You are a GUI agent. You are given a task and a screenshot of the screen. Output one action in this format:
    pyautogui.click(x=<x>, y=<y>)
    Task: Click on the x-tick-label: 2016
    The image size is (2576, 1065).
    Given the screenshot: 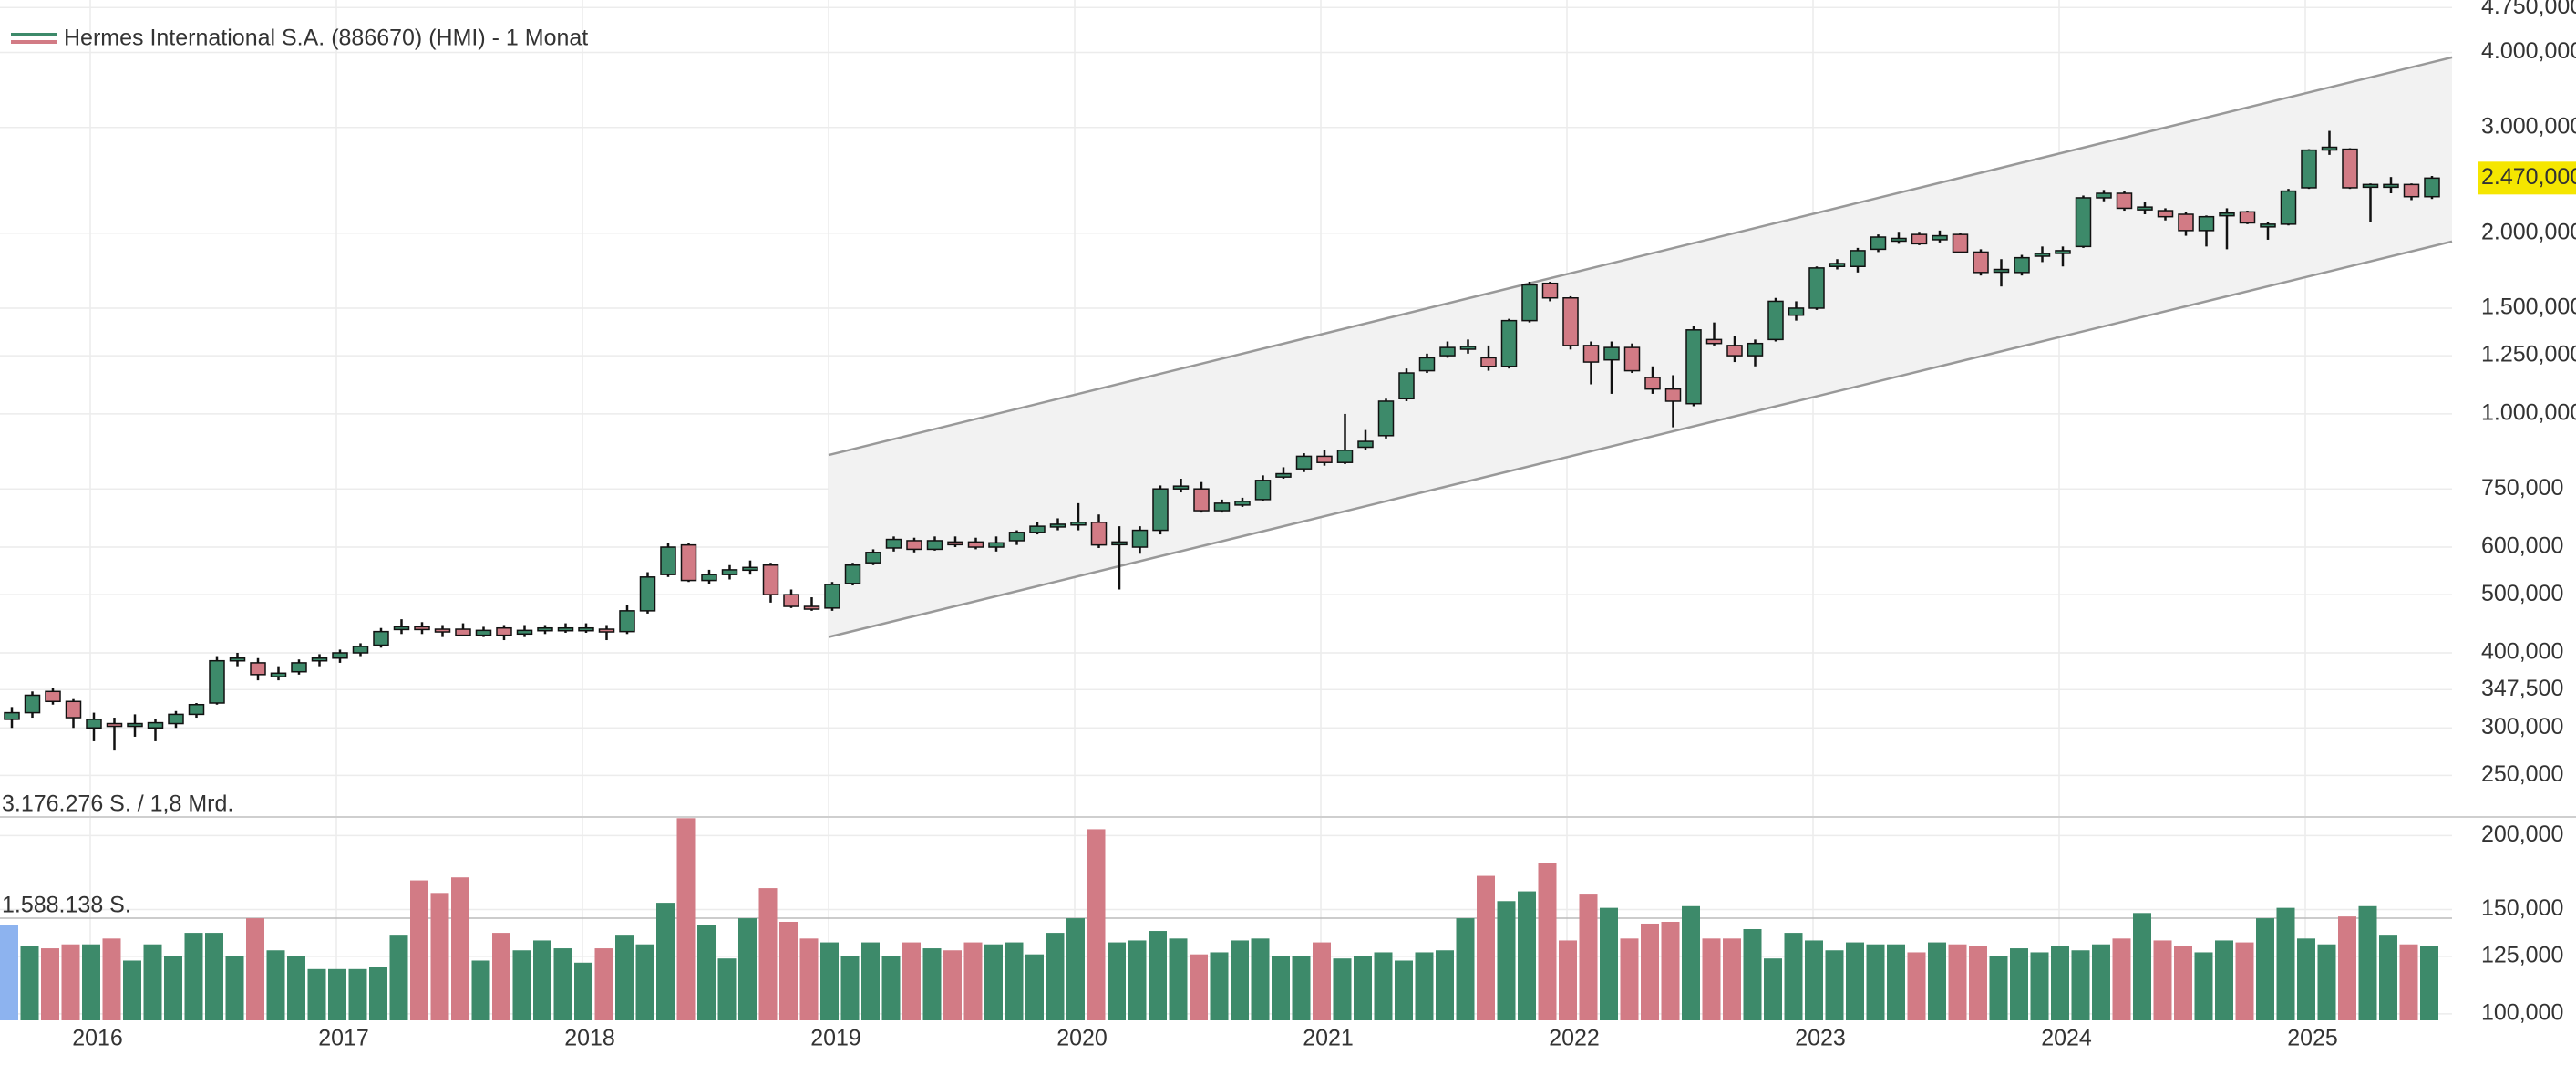 What is the action you would take?
    pyautogui.click(x=97, y=1038)
    